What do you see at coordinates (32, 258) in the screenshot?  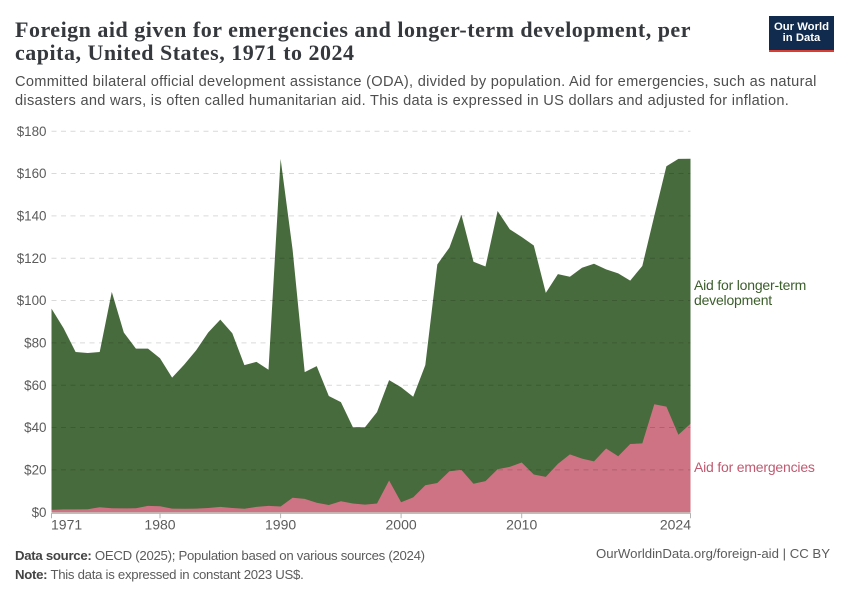 I see `svg-text: $120` at bounding box center [32, 258].